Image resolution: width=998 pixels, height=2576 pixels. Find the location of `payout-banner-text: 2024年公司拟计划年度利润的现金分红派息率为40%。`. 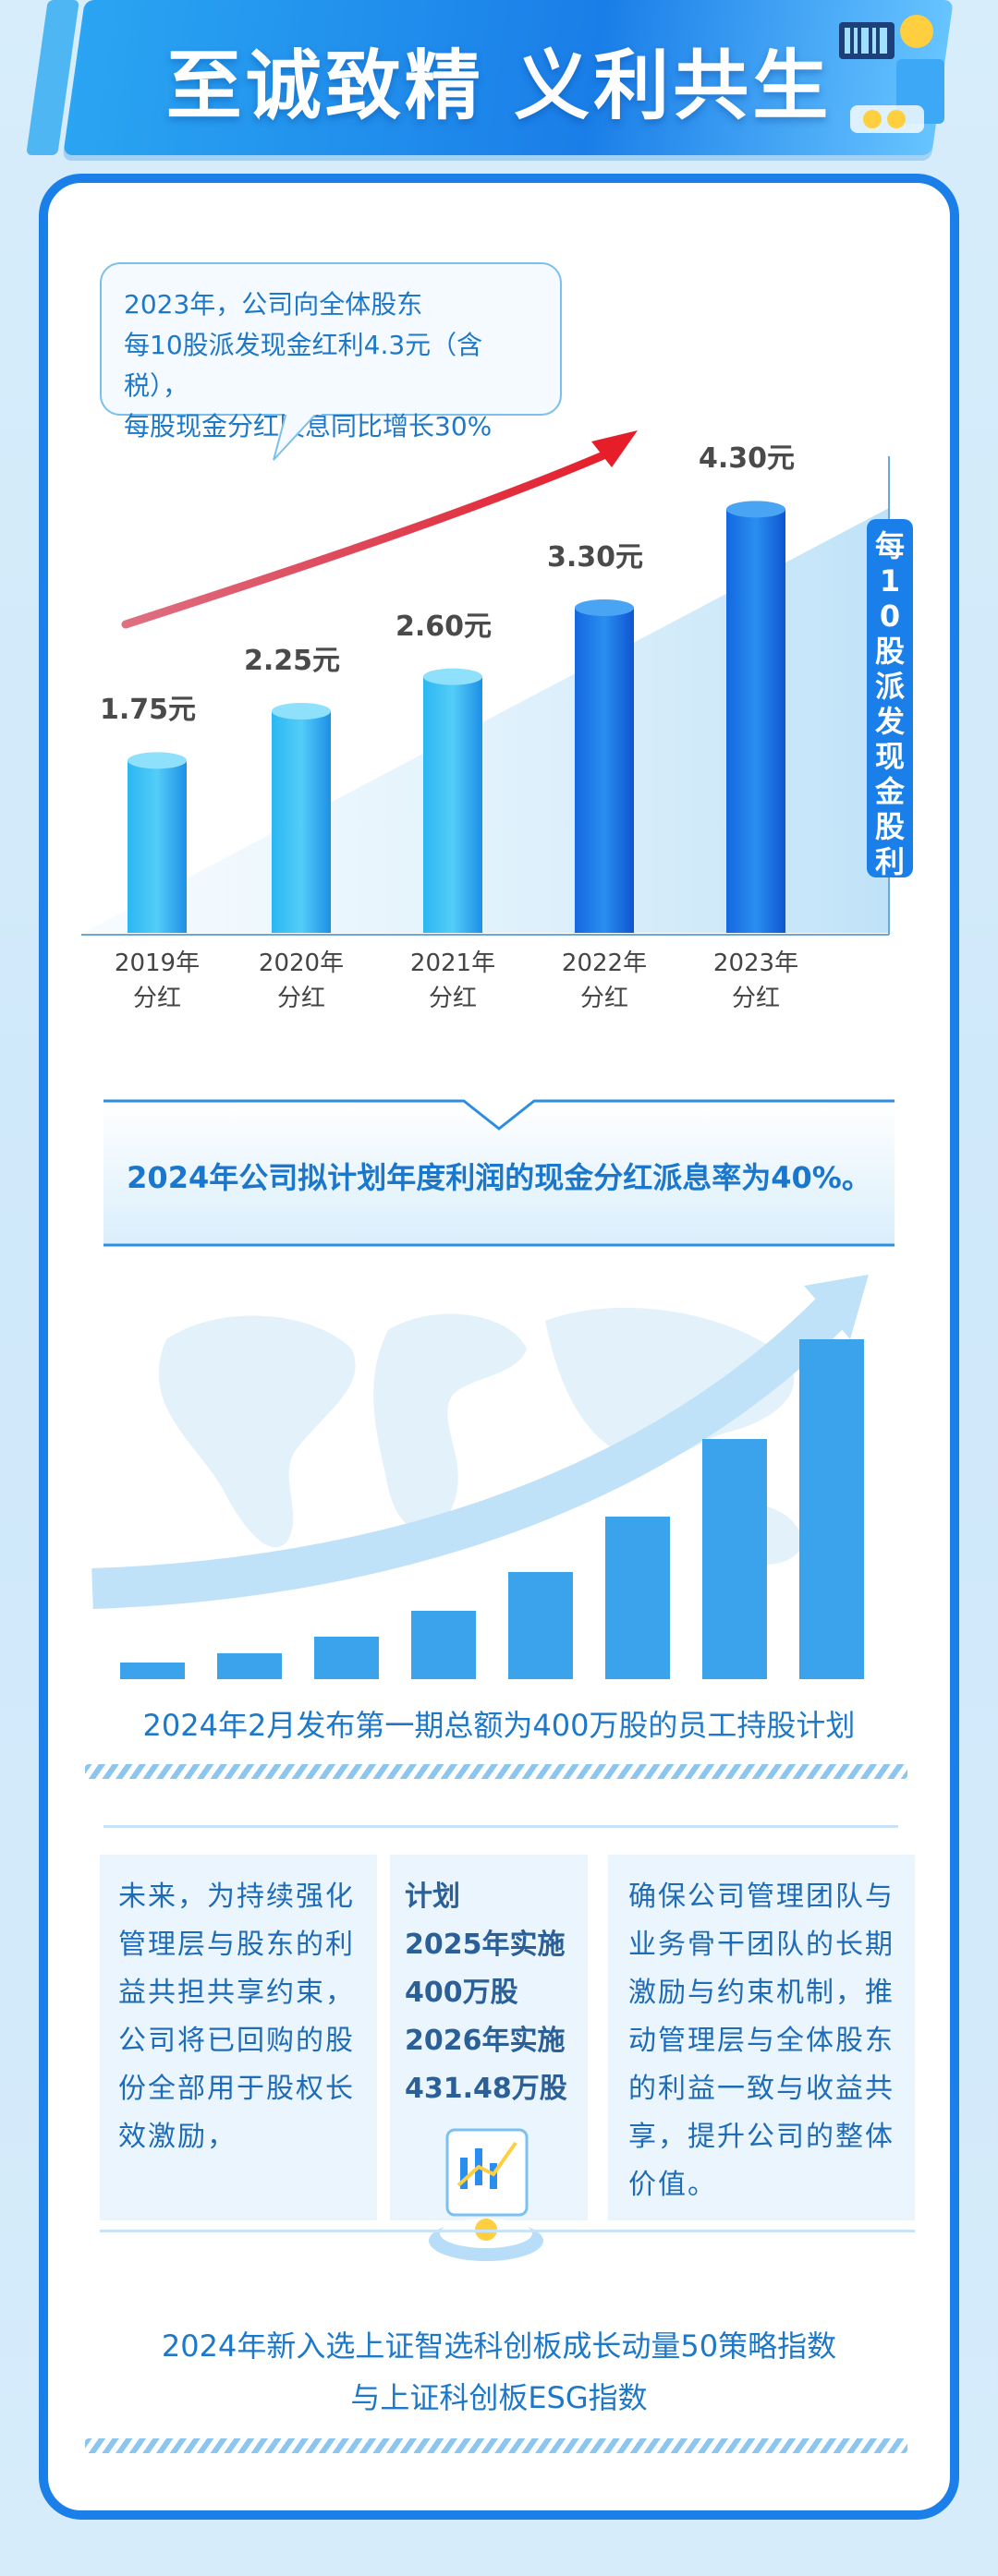

payout-banner-text: 2024年公司拟计划年度利润的现金分红派息率为40%。 is located at coordinates (499, 1177).